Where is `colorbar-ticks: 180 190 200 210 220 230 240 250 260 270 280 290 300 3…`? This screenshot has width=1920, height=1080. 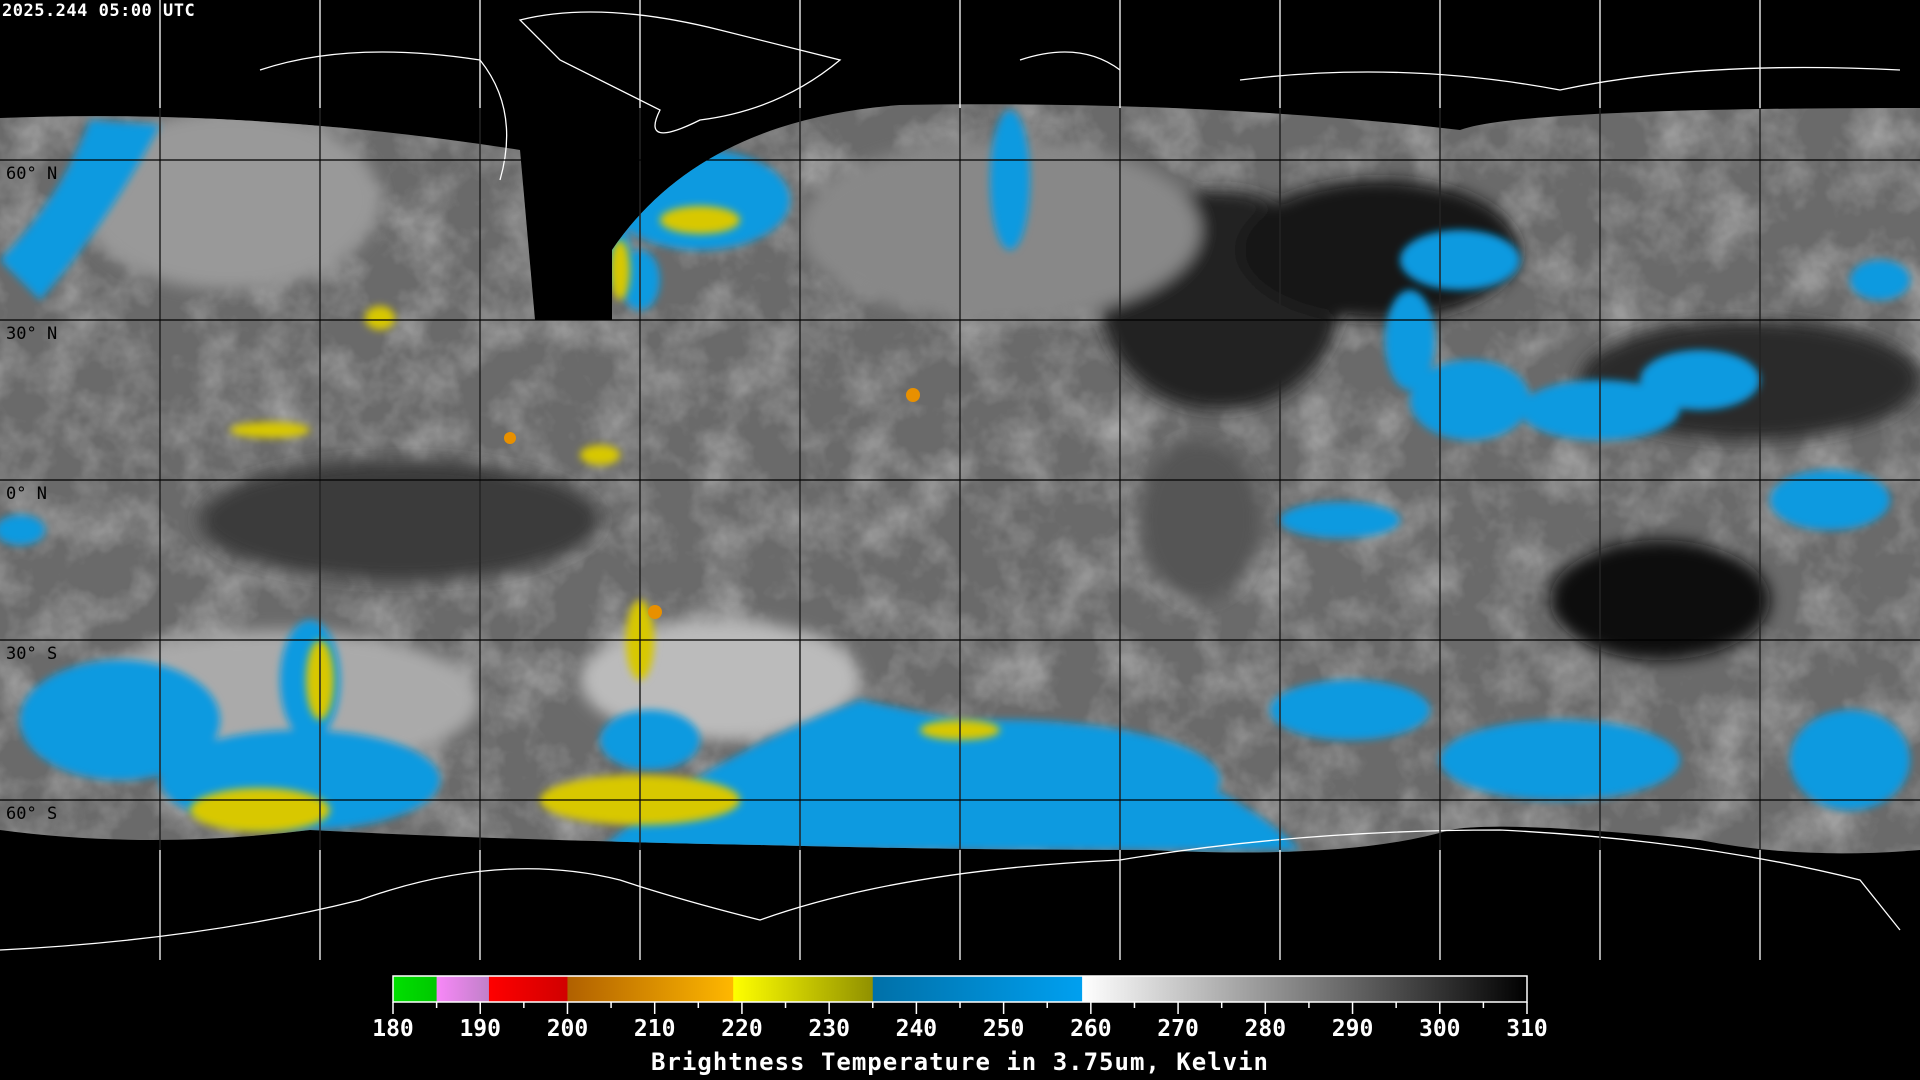
colorbar-ticks: 180 190 200 210 220 230 240 250 260 270 280 290 300 3… is located at coordinates (960, 1022).